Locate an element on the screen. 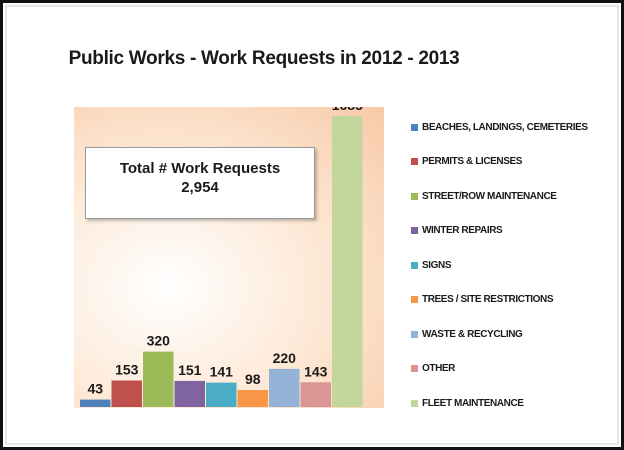 The height and width of the screenshot is (450, 624). legend-item-1: BEACHES, LANDINGS, CEMETERIES is located at coordinates (499, 127).